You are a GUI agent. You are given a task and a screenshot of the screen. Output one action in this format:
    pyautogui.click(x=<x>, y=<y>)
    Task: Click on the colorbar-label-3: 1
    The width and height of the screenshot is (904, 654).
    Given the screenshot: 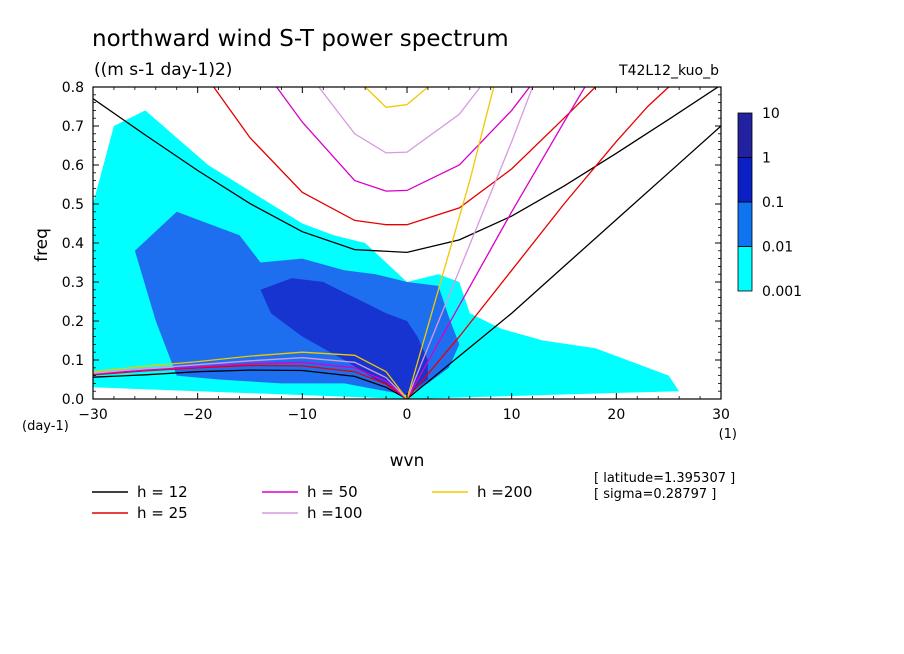 What is the action you would take?
    pyautogui.click(x=766, y=159)
    